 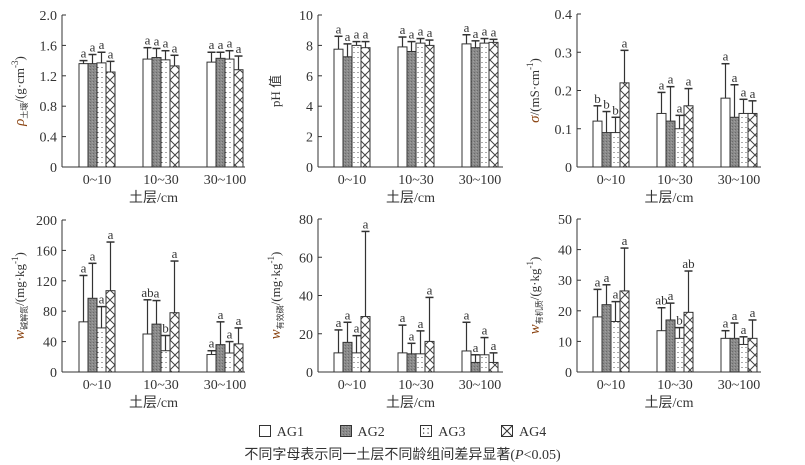 What do you see at coordinates (290, 432) in the screenshot?
I see `legend-label: AG1` at bounding box center [290, 432].